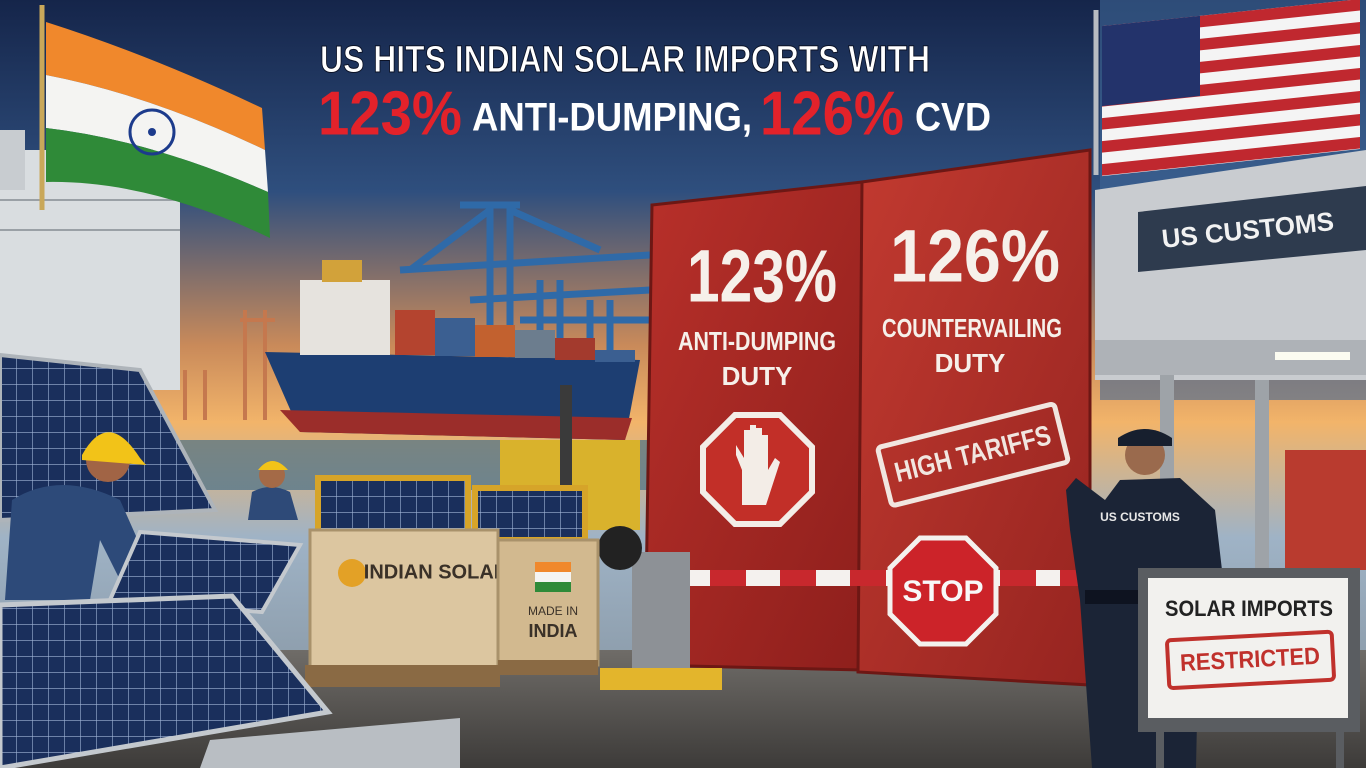 The image size is (1366, 768). What do you see at coordinates (762, 276) in the screenshot?
I see `wall-left-rate: 123%` at bounding box center [762, 276].